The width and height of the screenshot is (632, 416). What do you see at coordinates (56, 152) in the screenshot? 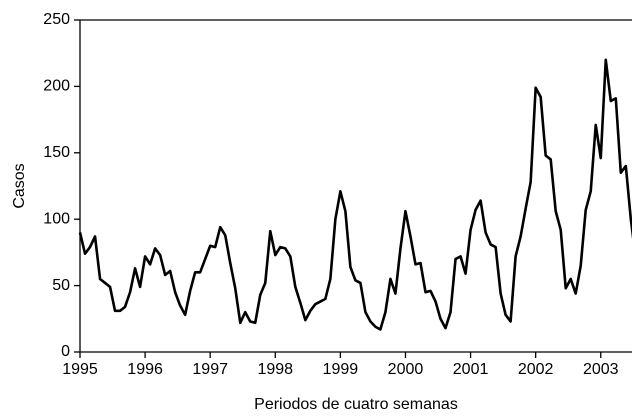
I see `y-tick-label: 150` at bounding box center [56, 152].